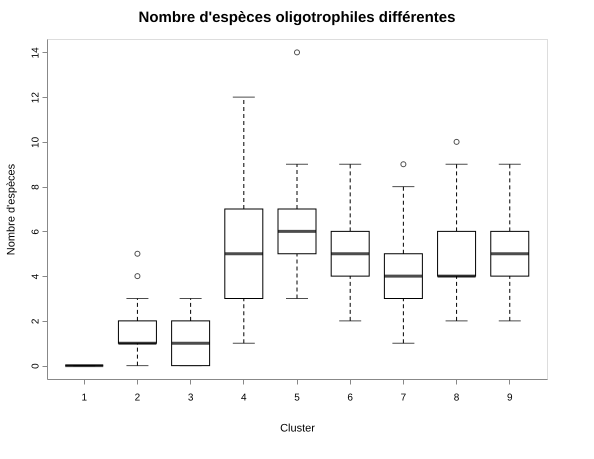 Image resolution: width=594 pixels, height=459 pixels. I want to click on y-tick-label: 10, so click(36, 142).